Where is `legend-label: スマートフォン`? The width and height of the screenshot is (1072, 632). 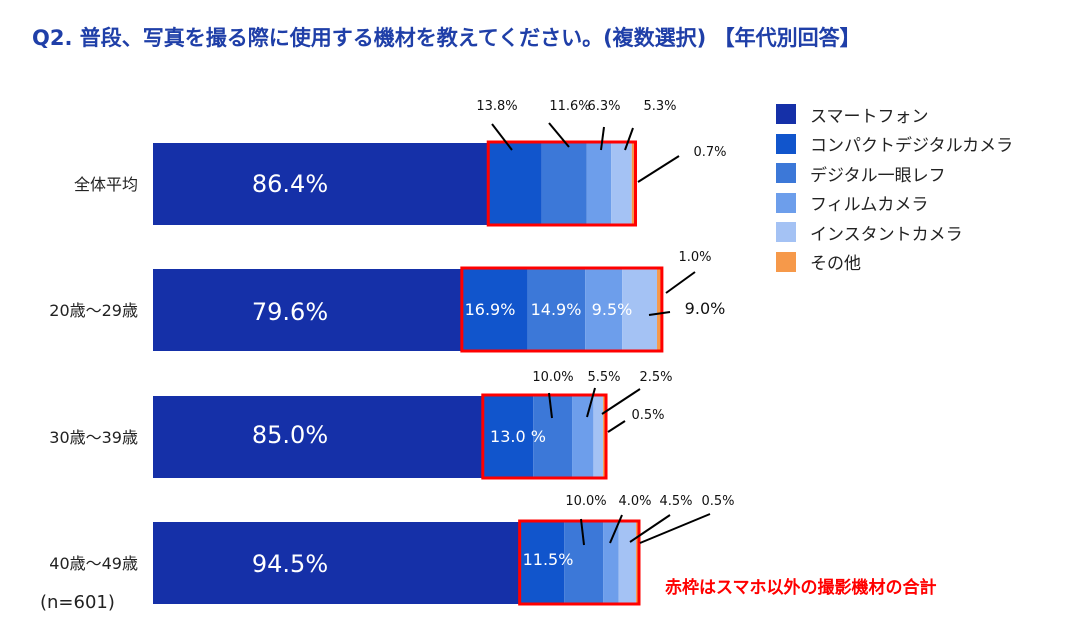 legend-label: スマートフォン is located at coordinates (869, 116).